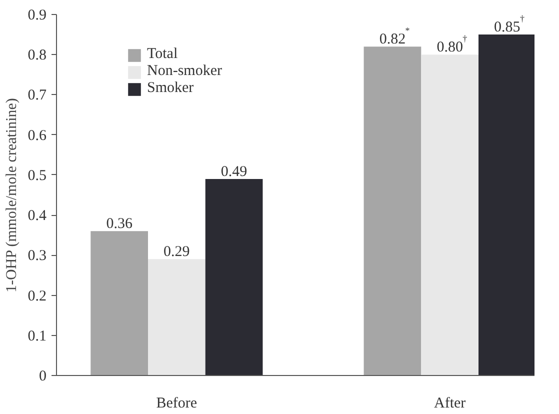  Describe the element at coordinates (37, 216) in the screenshot. I see `y-tick-label: 0.4` at that location.